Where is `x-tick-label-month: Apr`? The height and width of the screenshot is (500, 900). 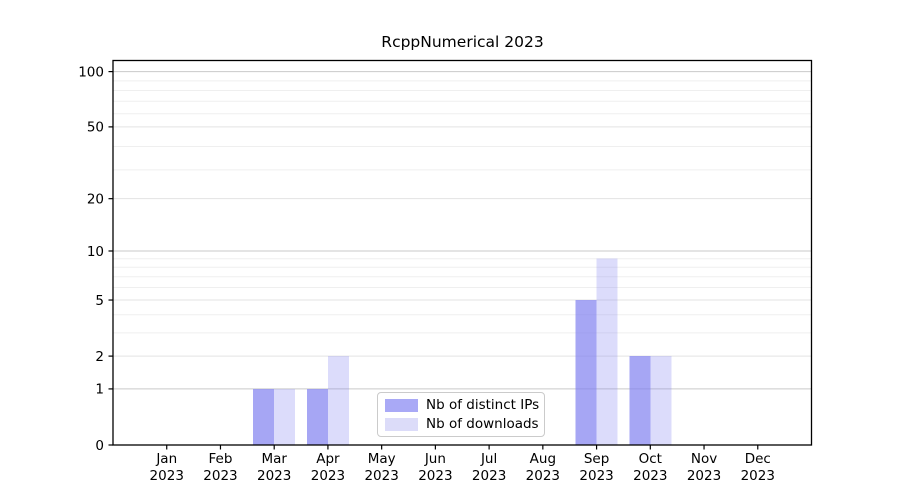
x-tick-label-month: Apr is located at coordinates (328, 459).